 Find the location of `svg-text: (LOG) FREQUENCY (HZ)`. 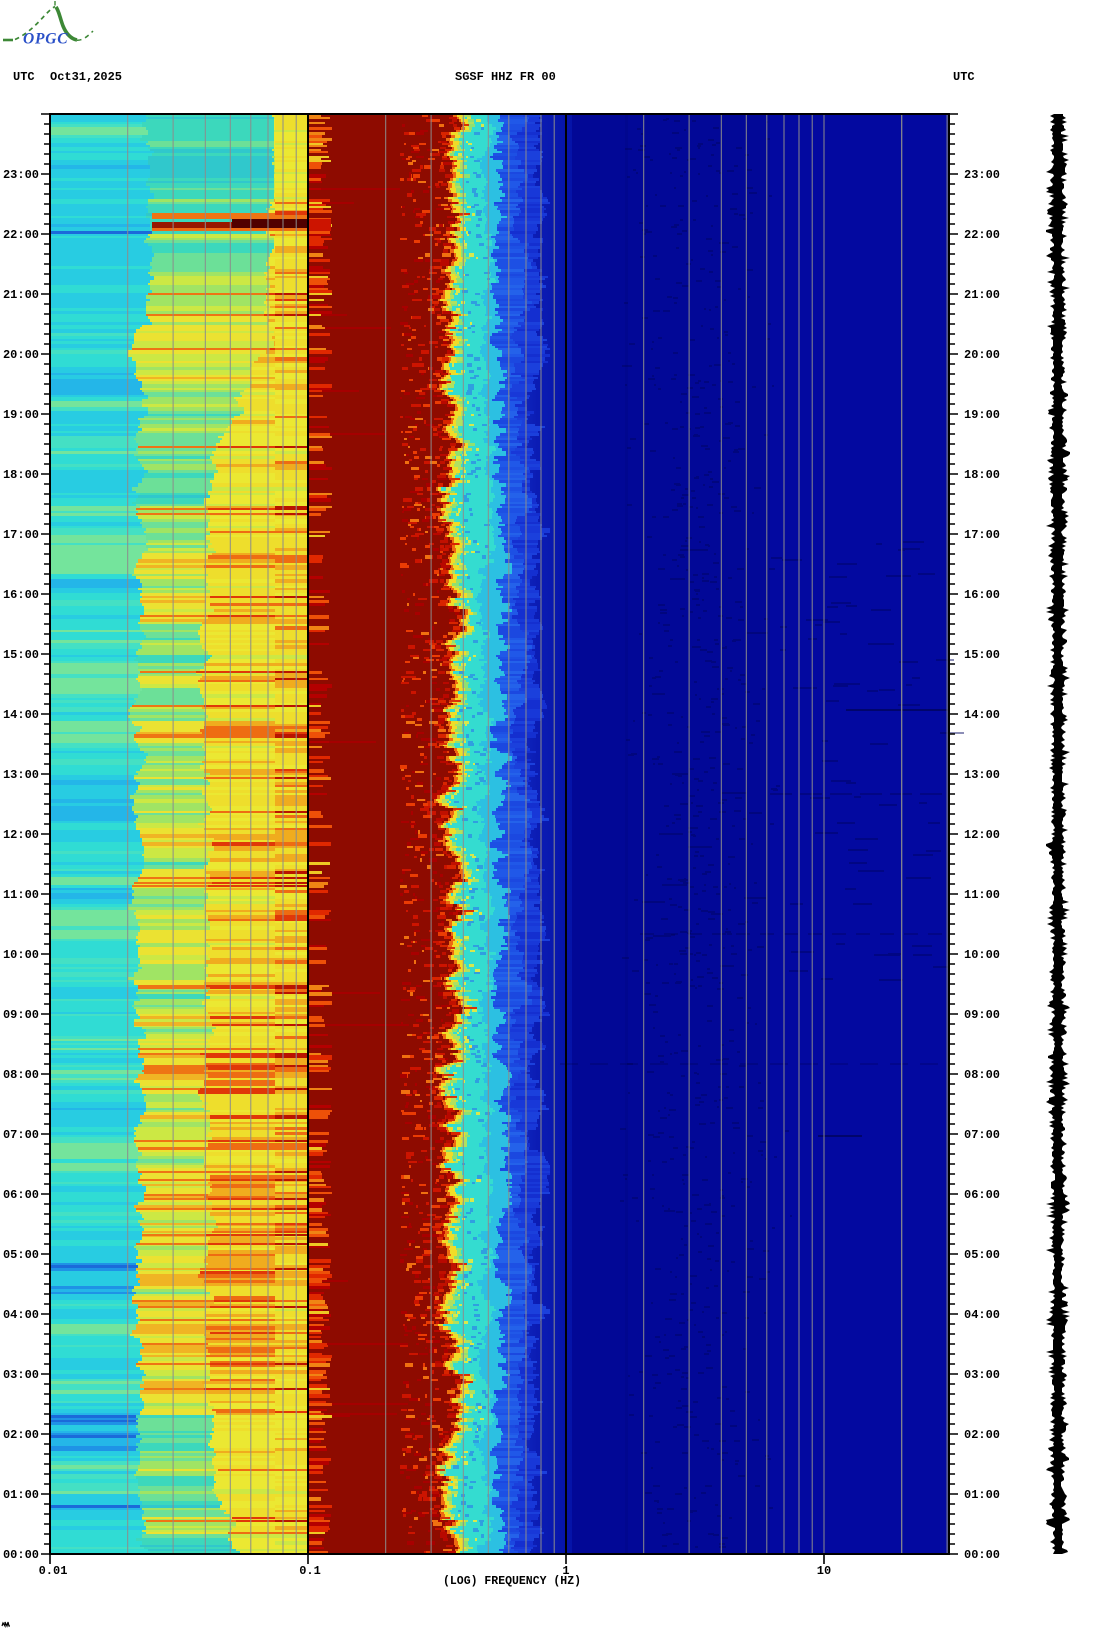

svg-text: (LOG) FREQUENCY (HZ) is located at coordinates (512, 1581).